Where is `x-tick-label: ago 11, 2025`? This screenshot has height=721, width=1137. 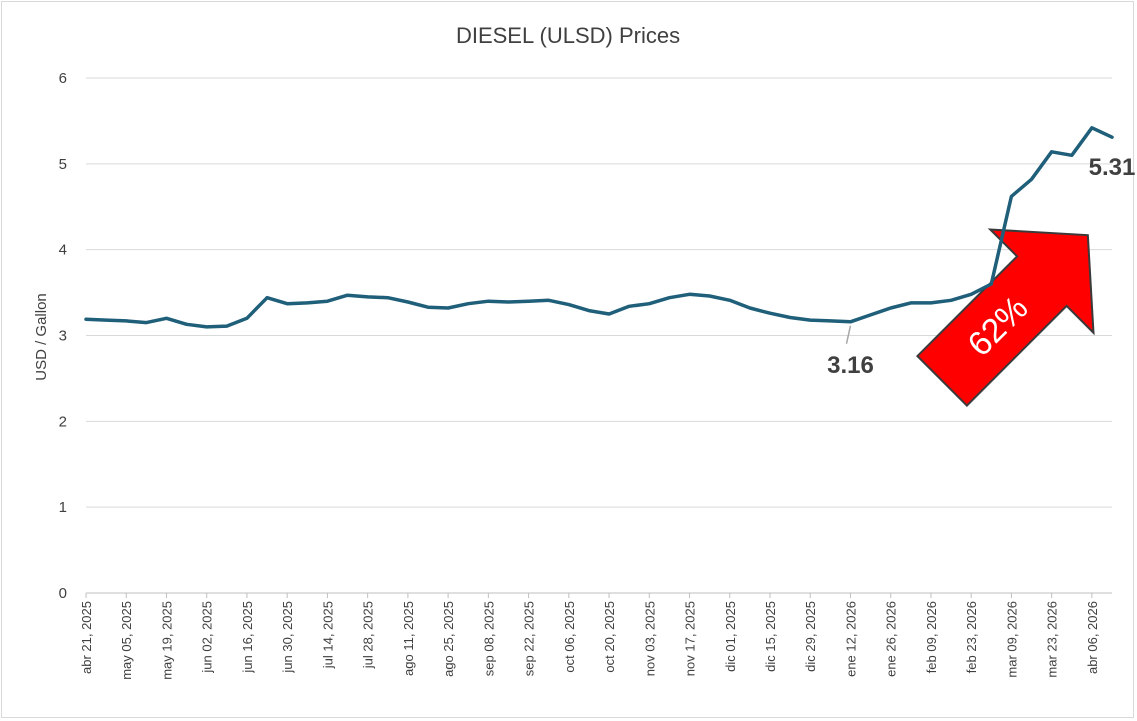
x-tick-label: ago 11, 2025 is located at coordinates (408, 638).